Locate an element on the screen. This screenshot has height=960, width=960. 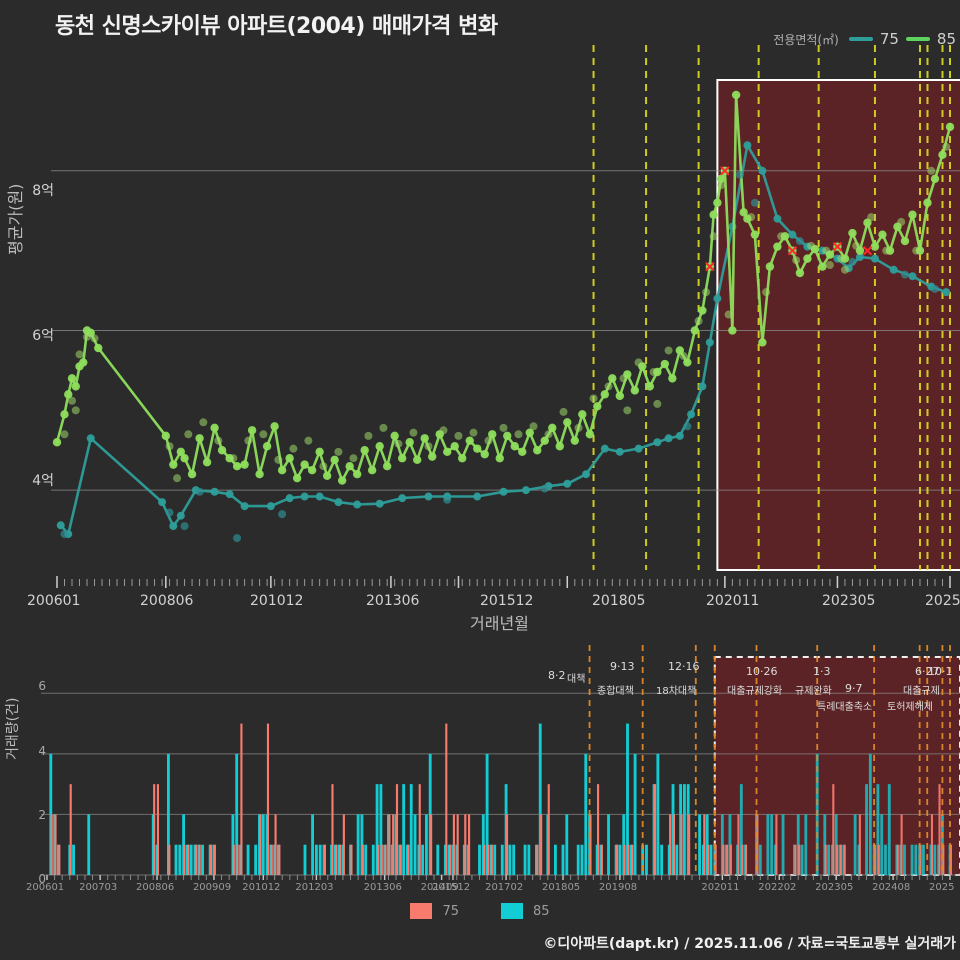
xtick-main-0: 200601 is located at coordinates (54, 601).